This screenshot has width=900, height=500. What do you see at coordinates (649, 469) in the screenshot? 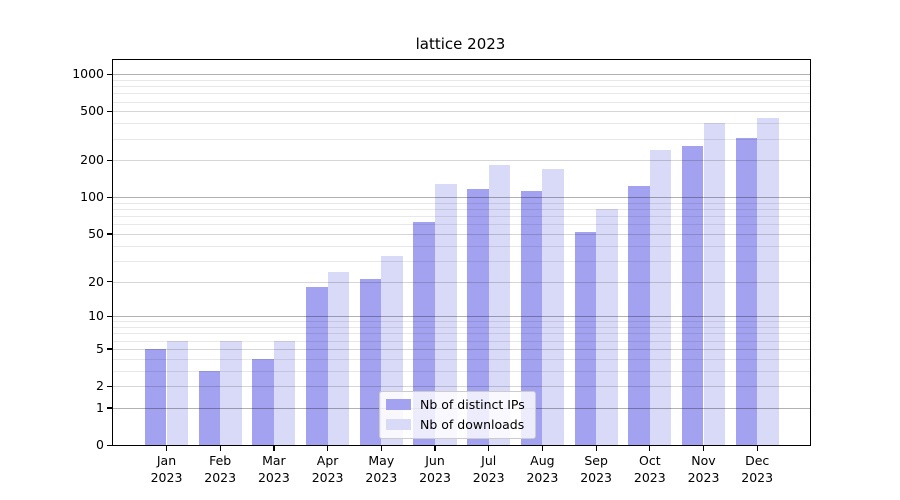
I see `x-tick-label-oct: Oct 2023` at bounding box center [649, 469].